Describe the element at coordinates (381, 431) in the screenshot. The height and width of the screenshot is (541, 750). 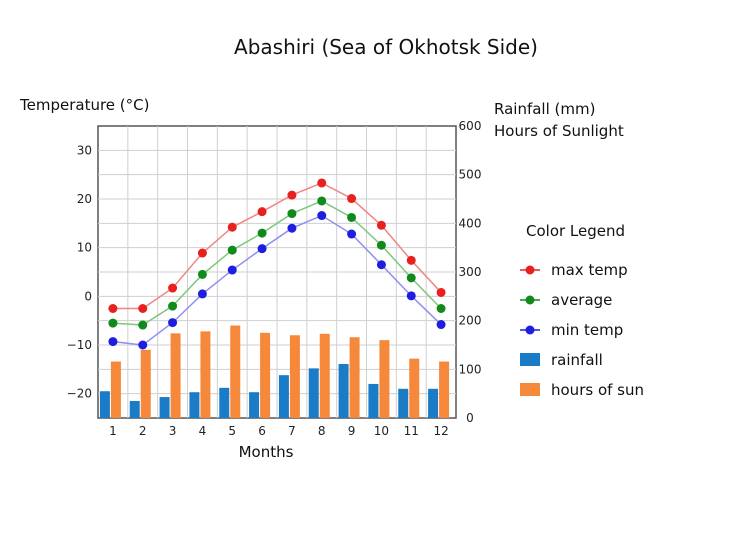
I see `x-tick-label: 10` at that location.